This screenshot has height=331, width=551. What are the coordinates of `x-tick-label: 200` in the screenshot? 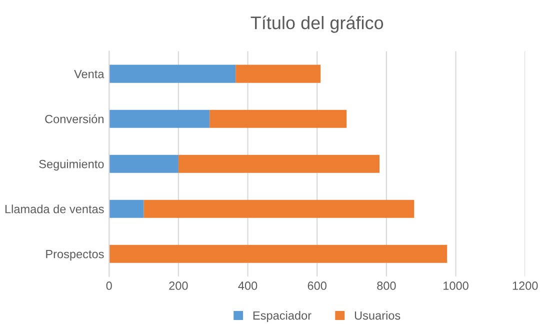 It's located at (178, 286).